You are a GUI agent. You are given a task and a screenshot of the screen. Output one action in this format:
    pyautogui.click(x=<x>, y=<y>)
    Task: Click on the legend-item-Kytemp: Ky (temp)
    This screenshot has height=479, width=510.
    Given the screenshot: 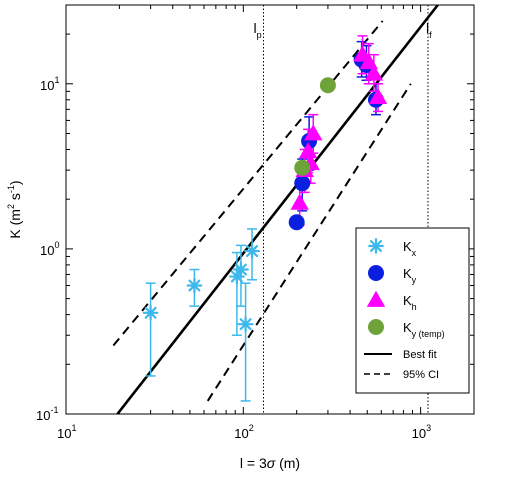 What is the action you would take?
    pyautogui.click(x=406, y=329)
    